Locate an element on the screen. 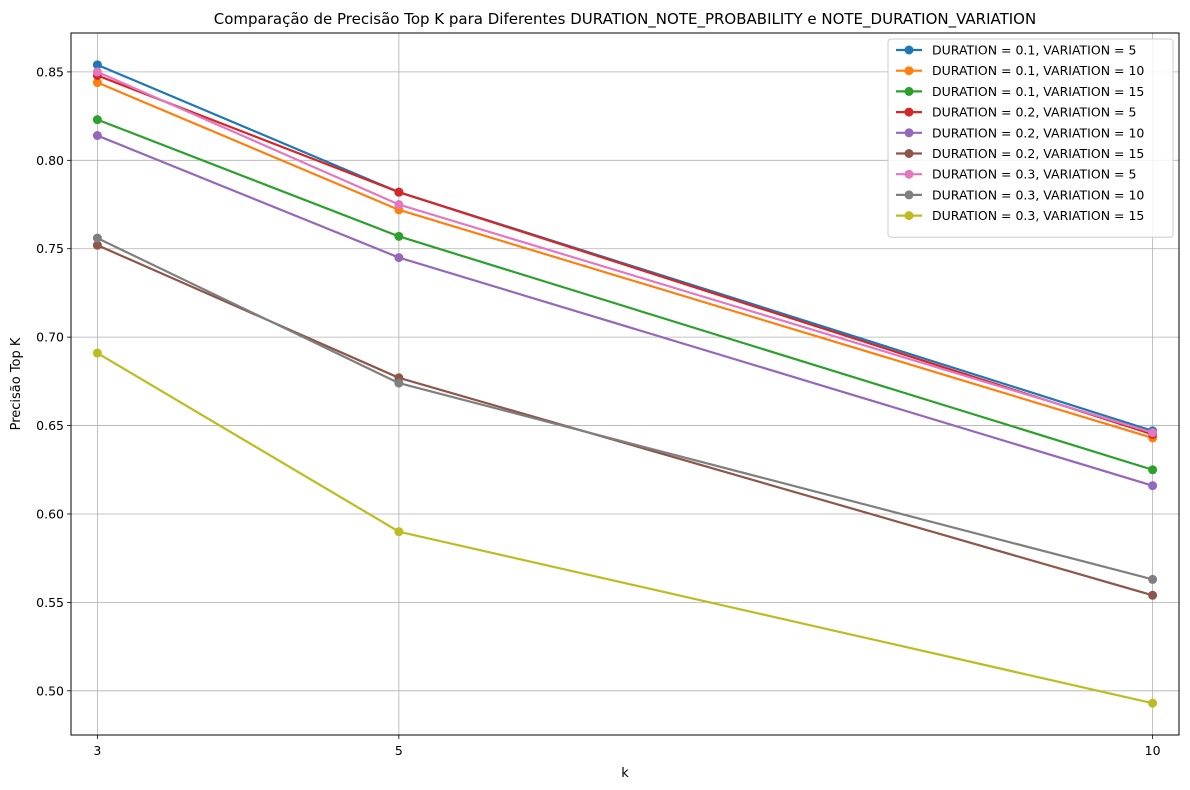  x-tick-label: 10 is located at coordinates (1153, 750).